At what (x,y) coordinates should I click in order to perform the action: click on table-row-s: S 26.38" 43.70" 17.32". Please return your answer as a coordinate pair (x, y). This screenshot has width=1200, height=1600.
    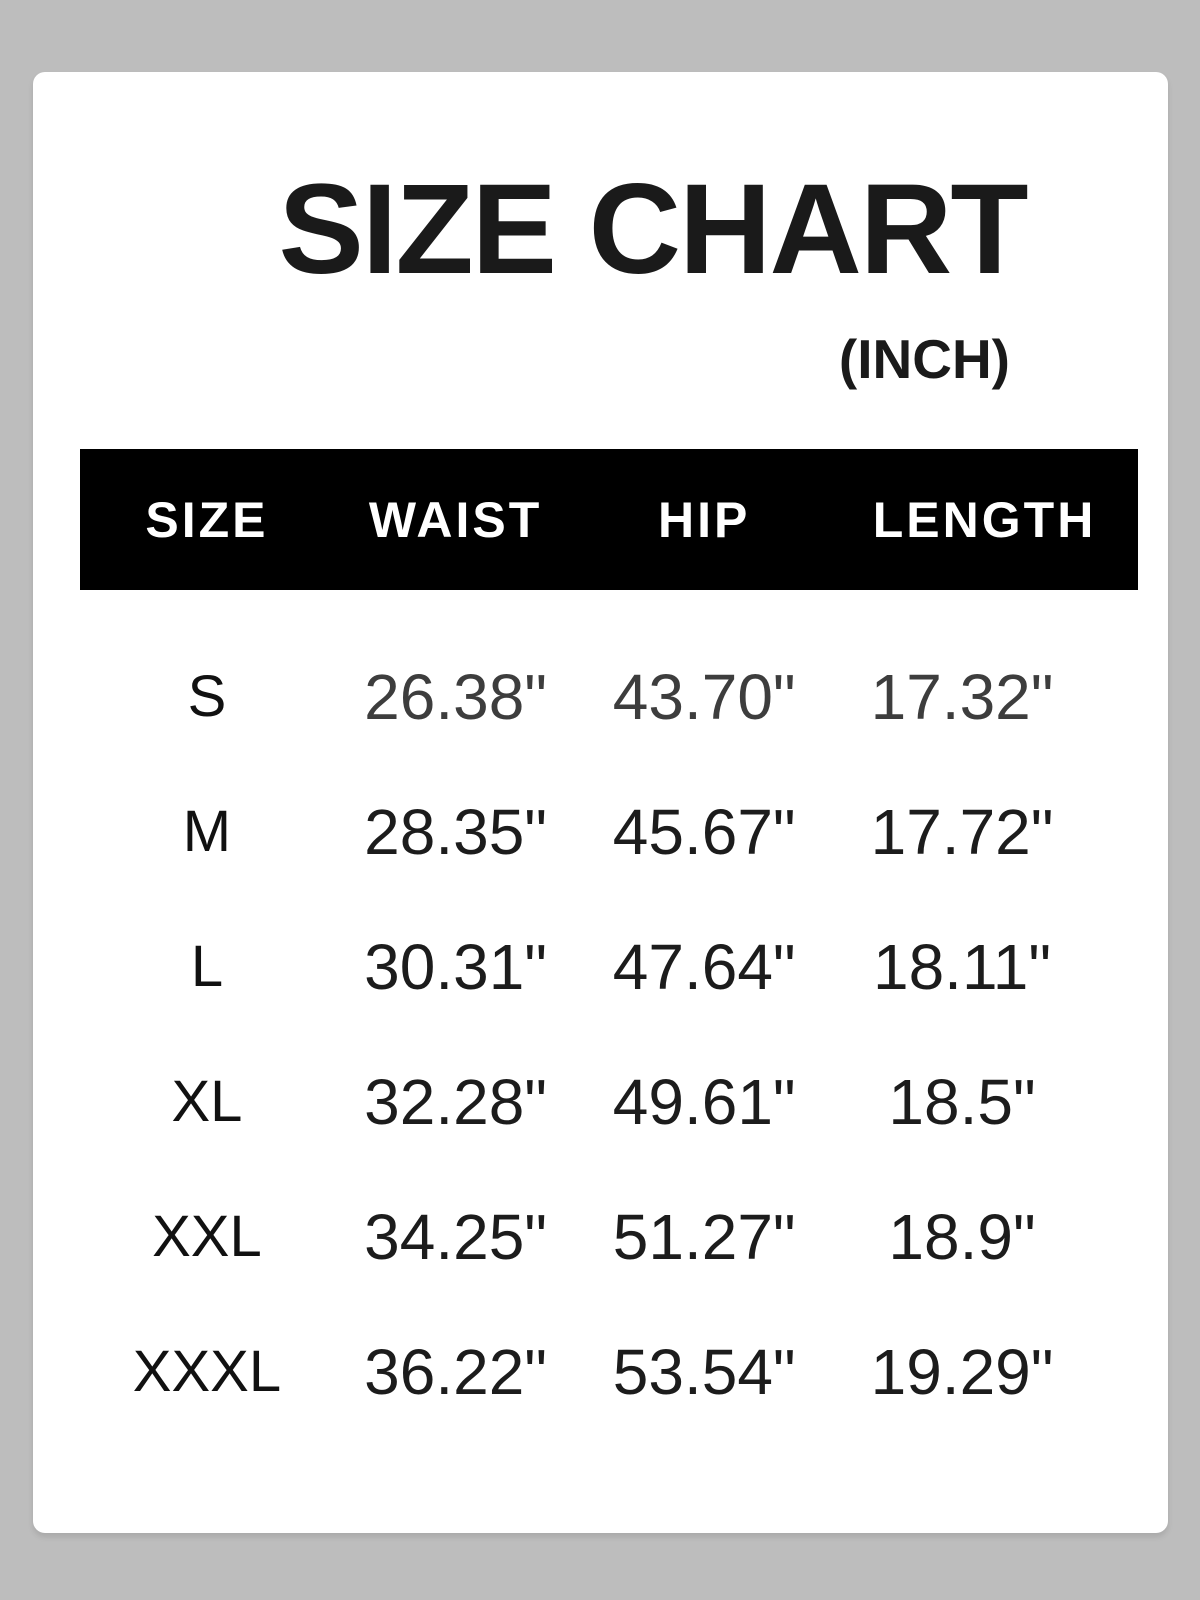
    Looking at the image, I should click on (609, 696).